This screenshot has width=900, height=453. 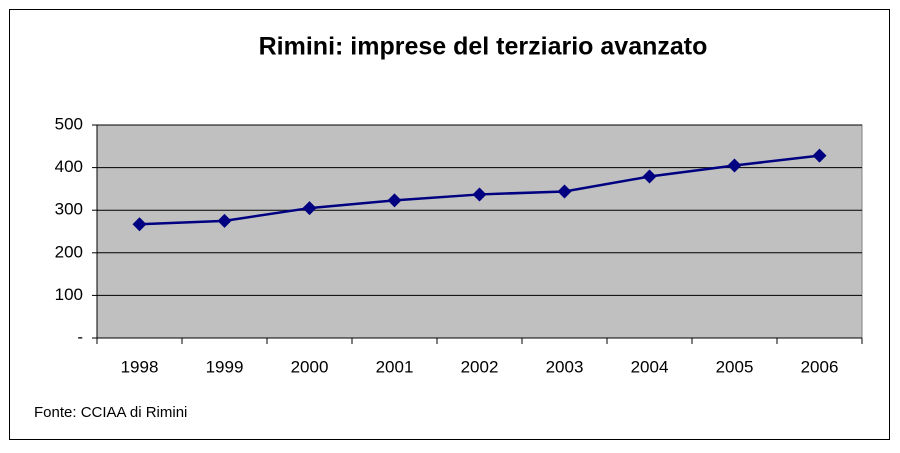 I want to click on x-tick-label: 2000, so click(x=310, y=366).